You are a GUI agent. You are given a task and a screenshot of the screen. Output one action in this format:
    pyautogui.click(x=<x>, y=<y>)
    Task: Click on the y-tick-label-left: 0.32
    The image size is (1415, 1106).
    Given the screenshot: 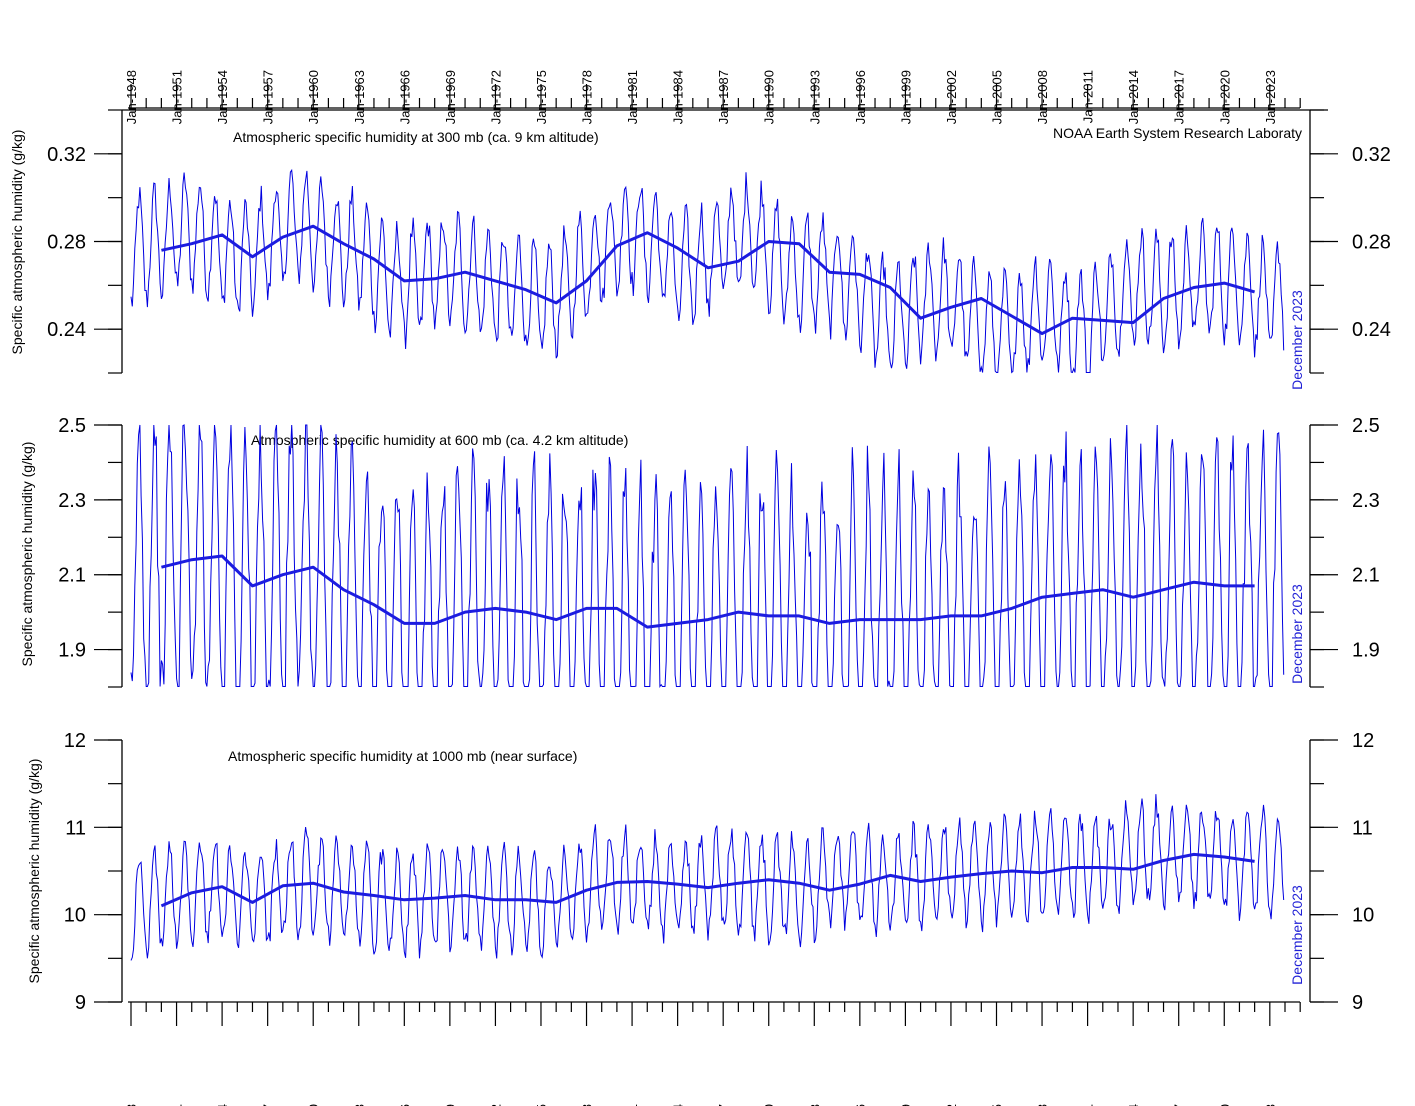 What is the action you would take?
    pyautogui.click(x=66, y=155)
    